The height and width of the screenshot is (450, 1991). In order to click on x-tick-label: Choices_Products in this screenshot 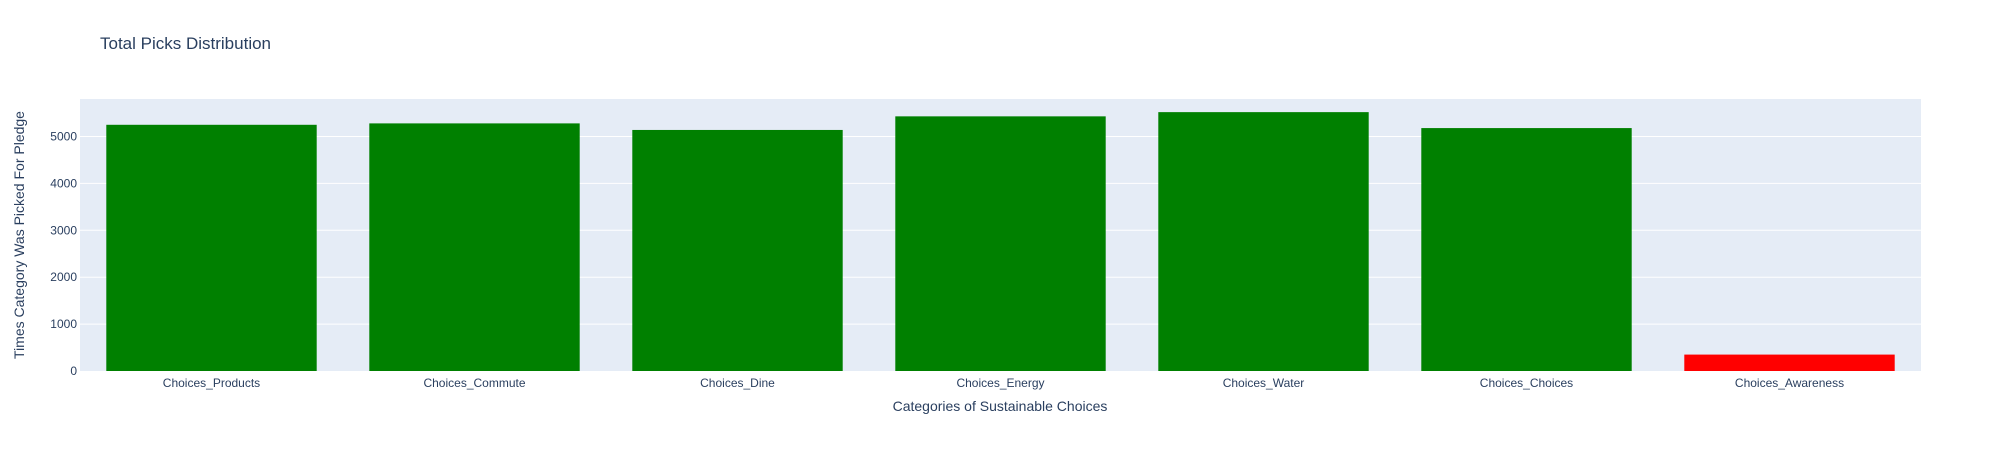, I will do `click(211, 383)`.